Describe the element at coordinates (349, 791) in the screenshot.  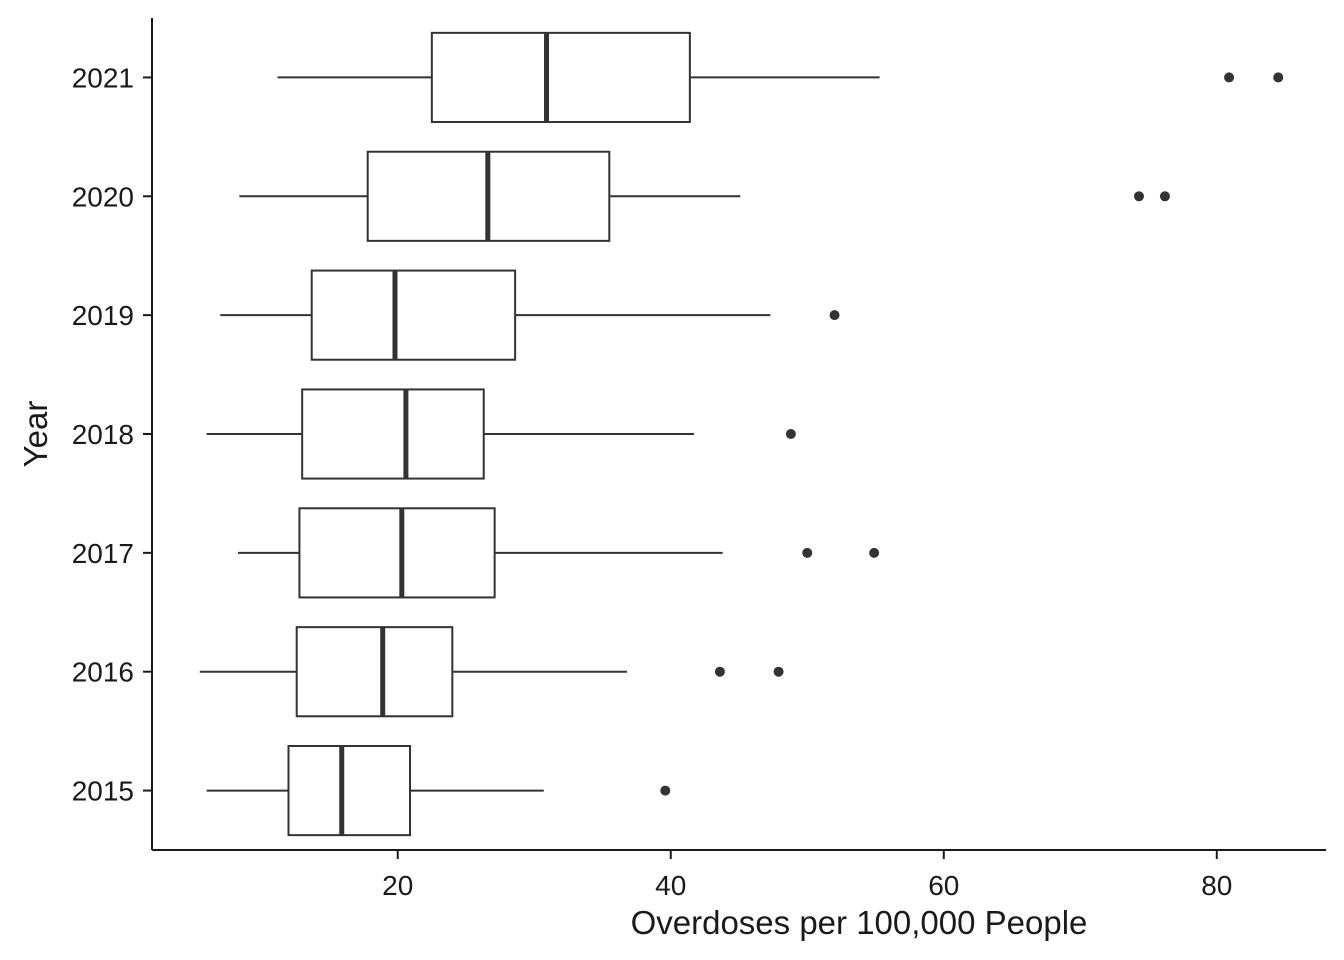
I see `iqr-box-2015` at that location.